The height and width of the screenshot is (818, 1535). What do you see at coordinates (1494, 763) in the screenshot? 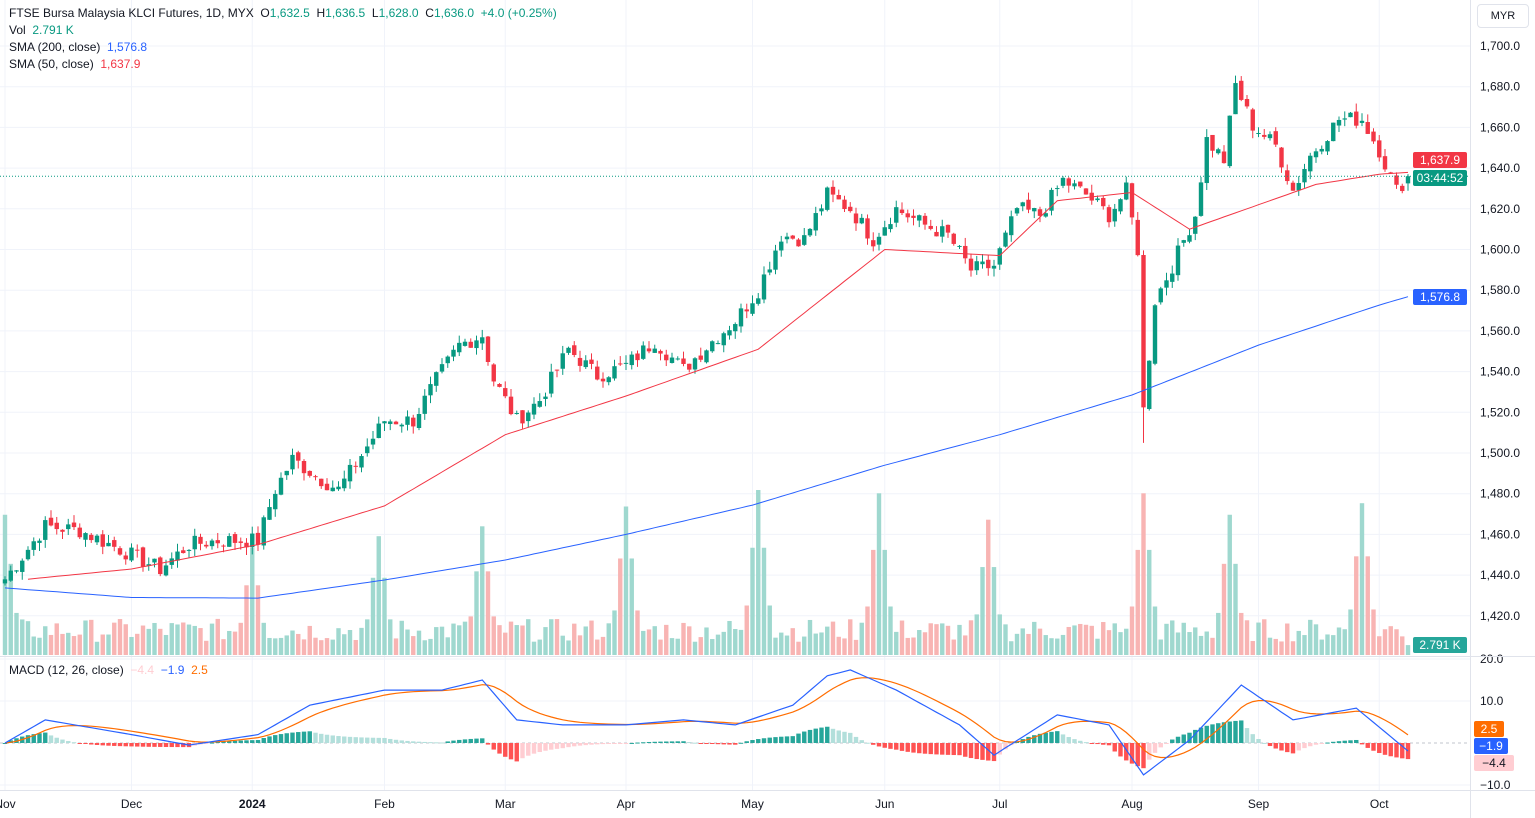
I see `histogram-tag: −4.4` at bounding box center [1494, 763].